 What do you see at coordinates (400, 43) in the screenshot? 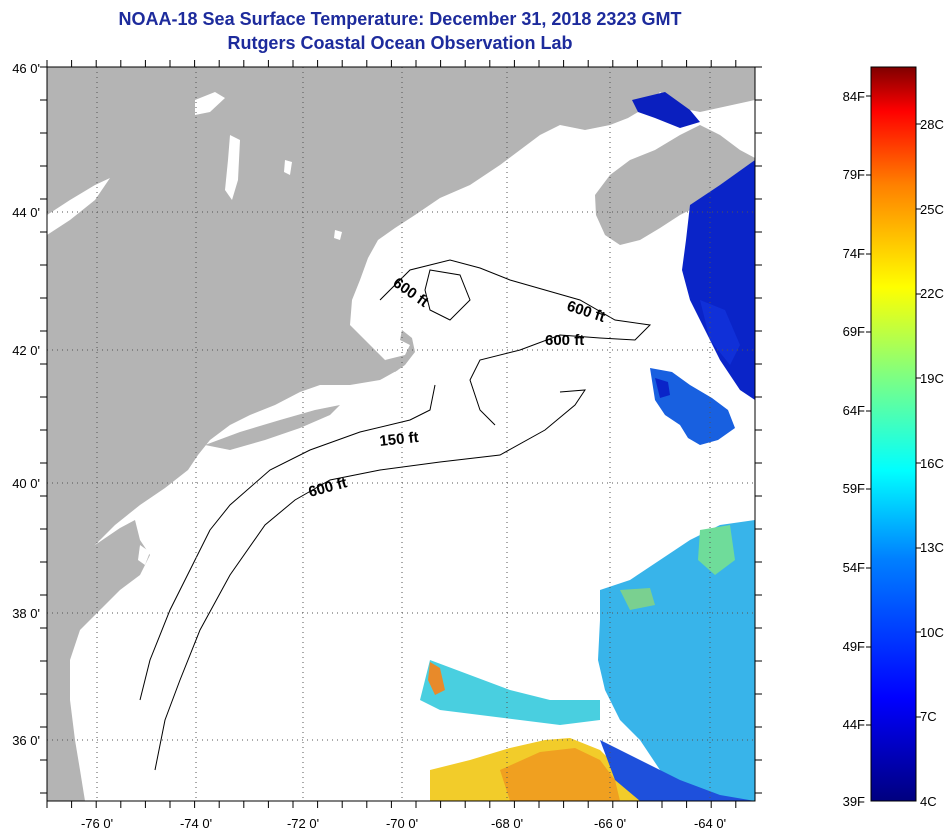
I see `map-subtitle: Rutgers Coastal Ocean Observation Lab` at bounding box center [400, 43].